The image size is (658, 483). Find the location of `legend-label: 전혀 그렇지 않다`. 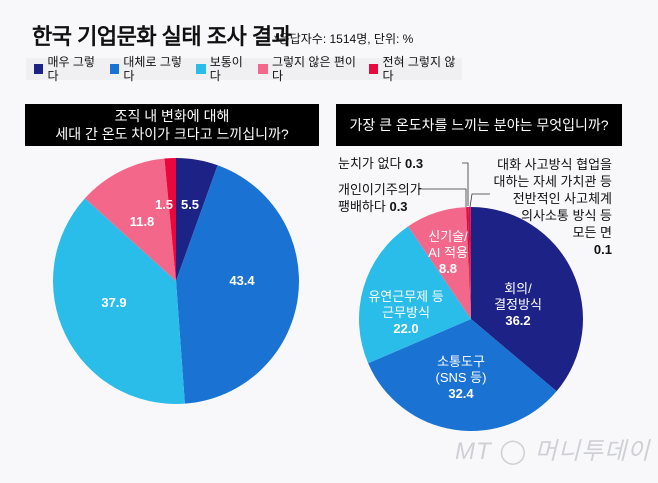

legend-label: 전혀 그렇지 않다 is located at coordinates (419, 69).